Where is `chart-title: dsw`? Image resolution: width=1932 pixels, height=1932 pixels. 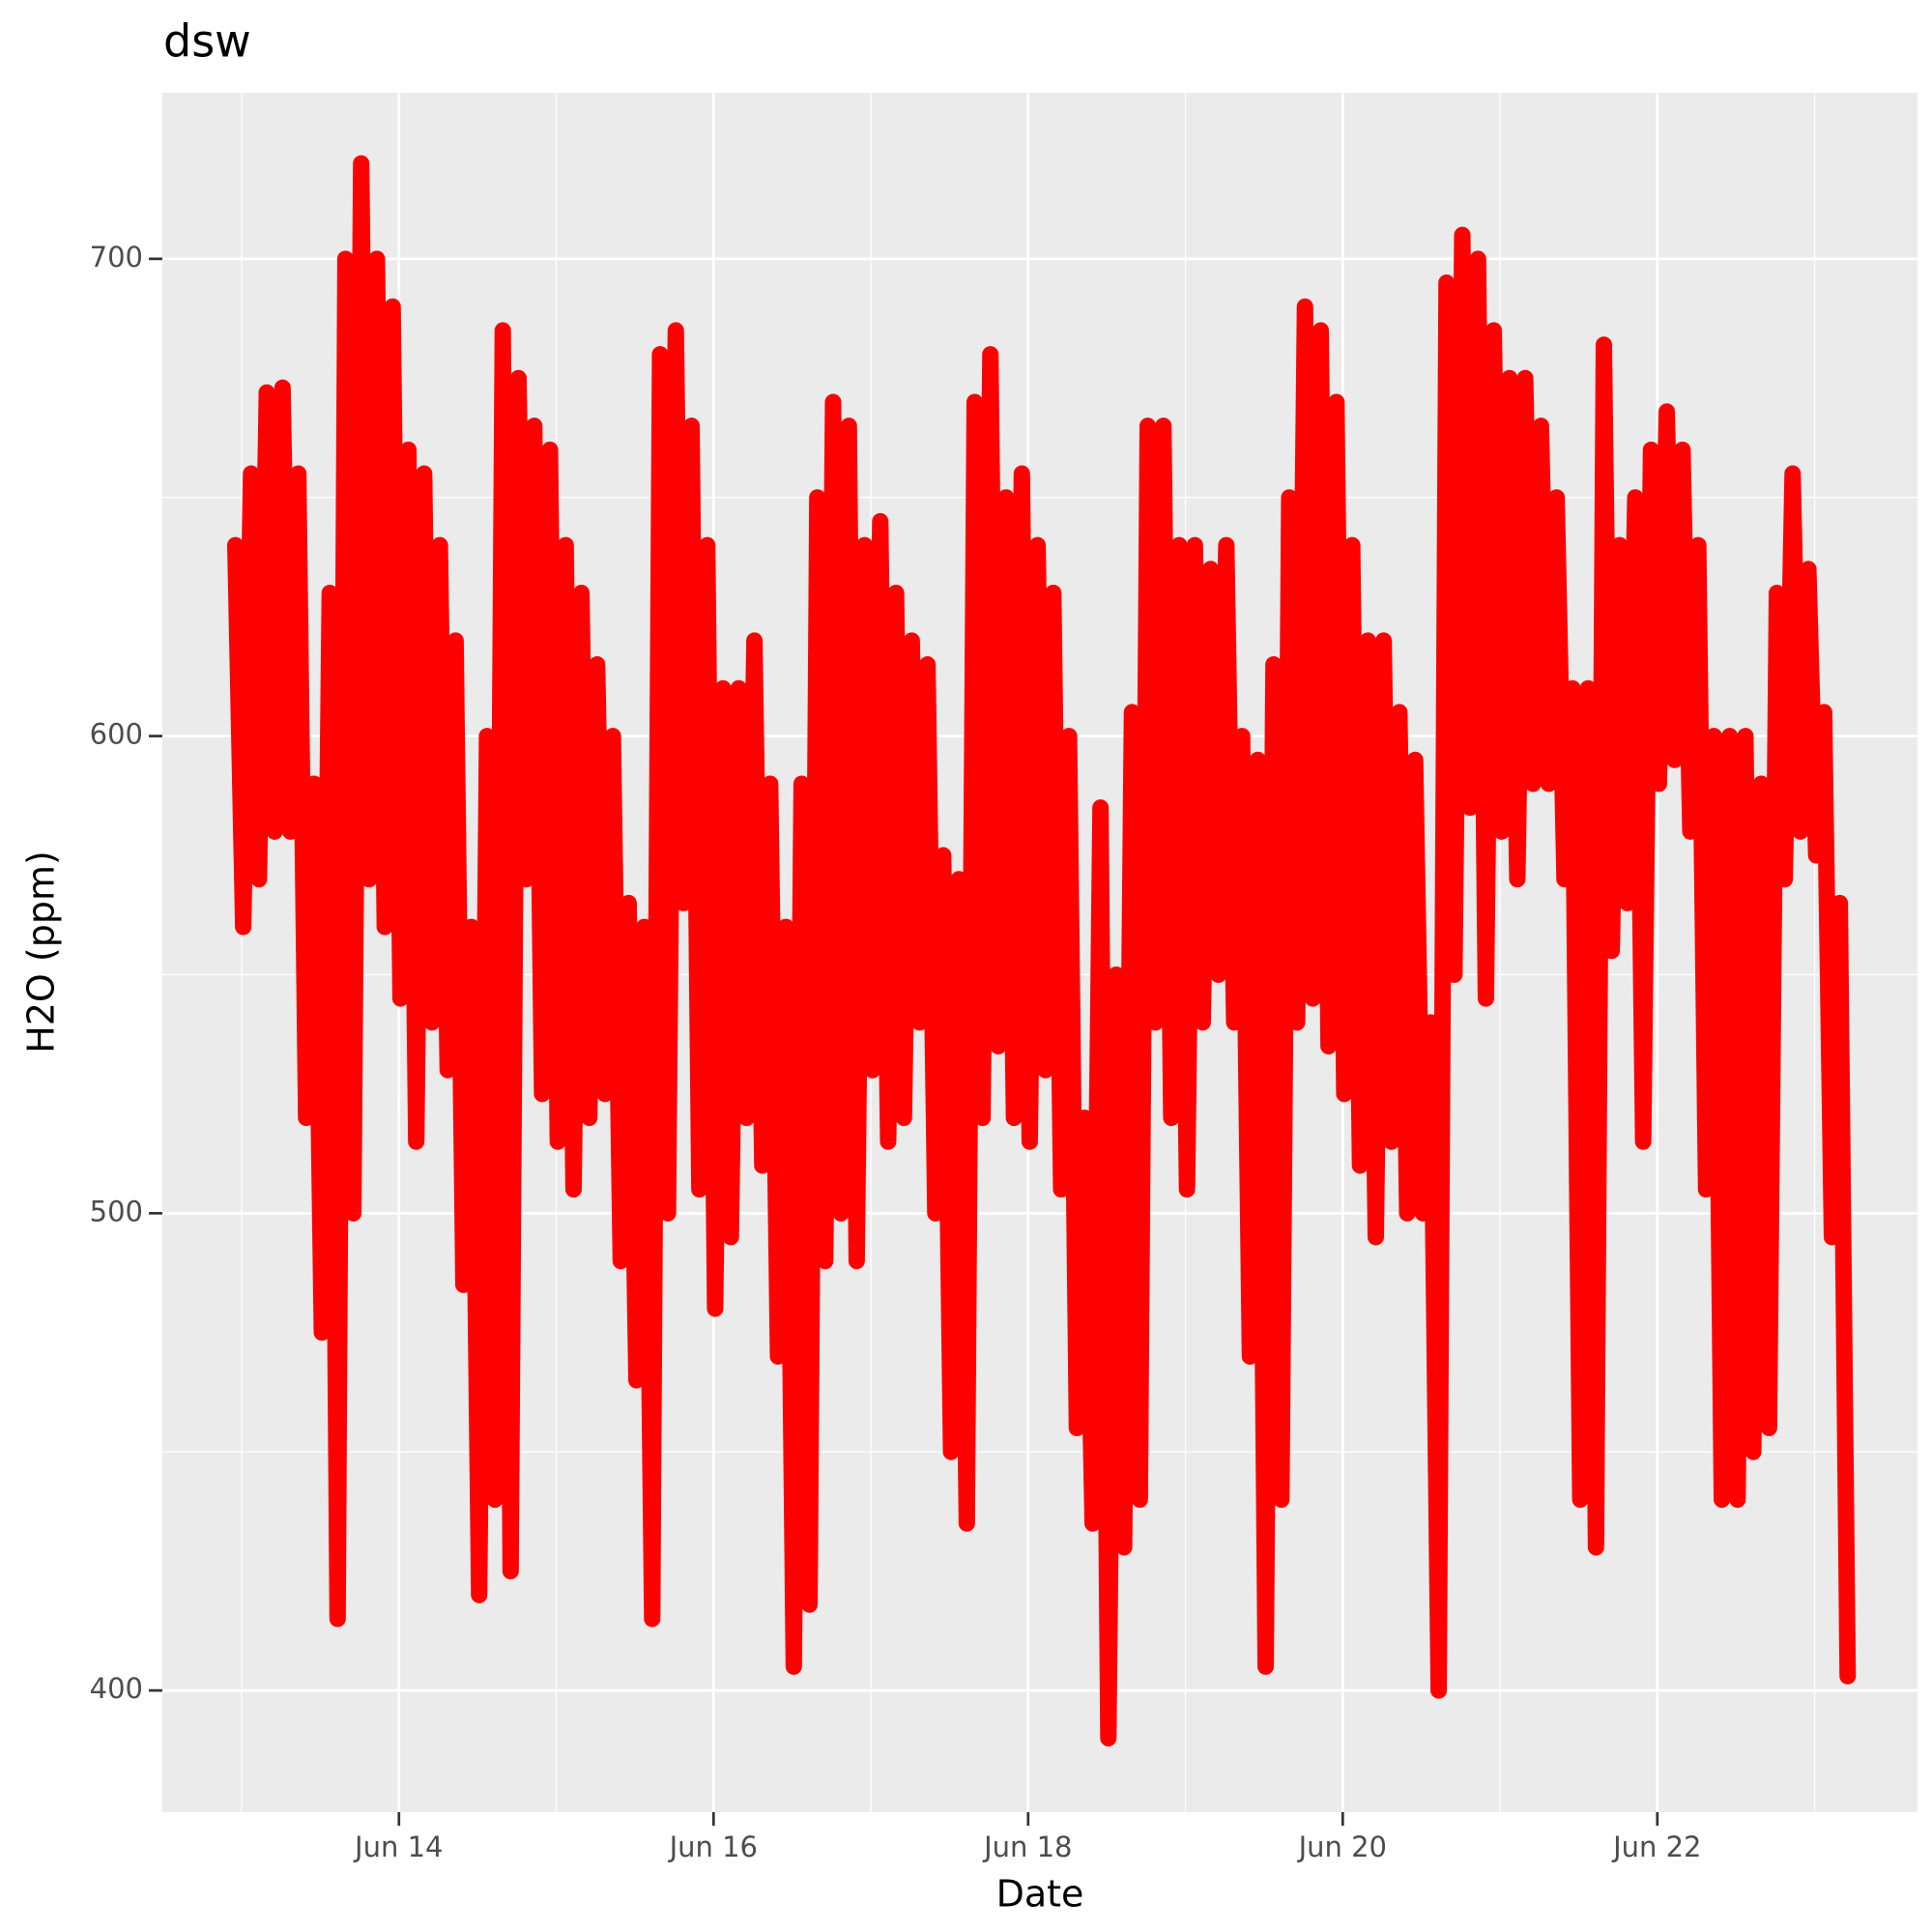
chart-title: dsw is located at coordinates (207, 41).